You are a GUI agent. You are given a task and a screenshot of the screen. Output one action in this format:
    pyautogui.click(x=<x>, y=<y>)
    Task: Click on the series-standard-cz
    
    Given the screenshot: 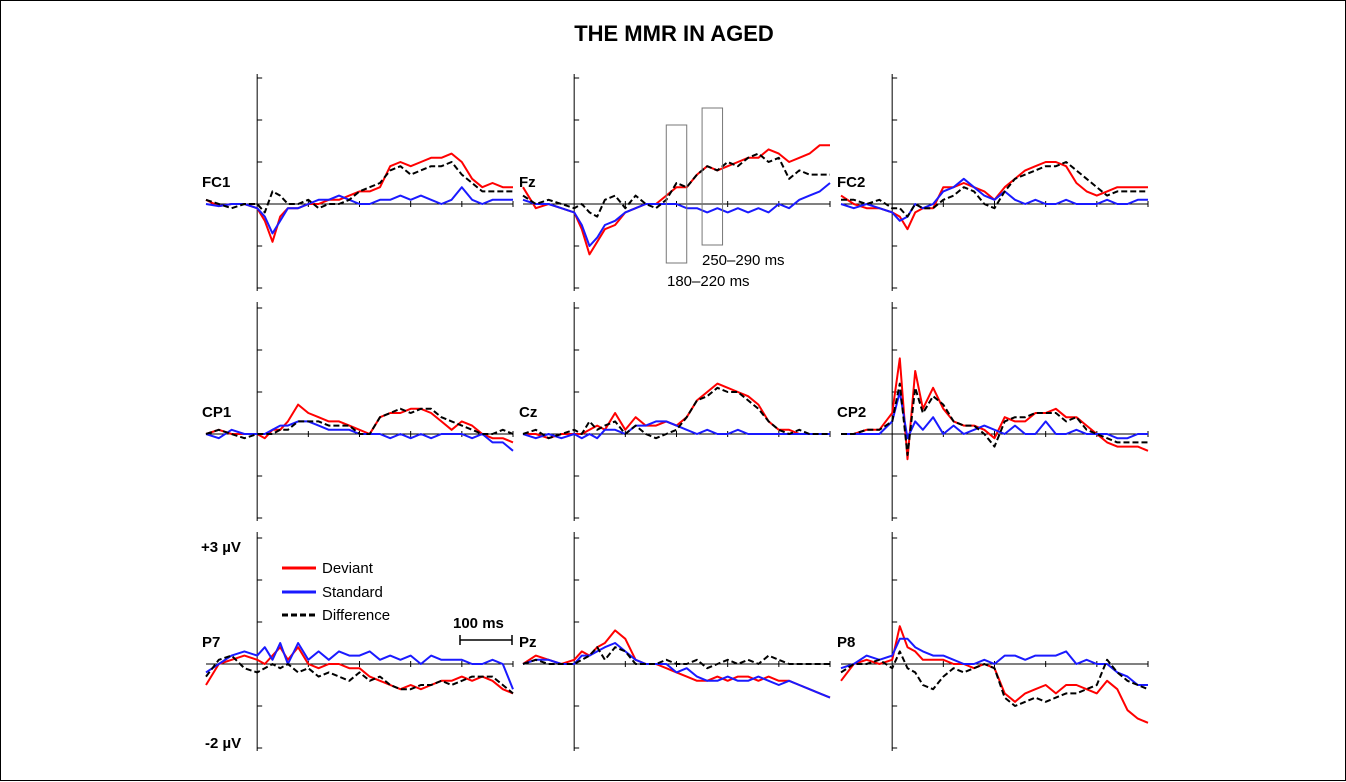 What is the action you would take?
    pyautogui.click(x=676, y=430)
    